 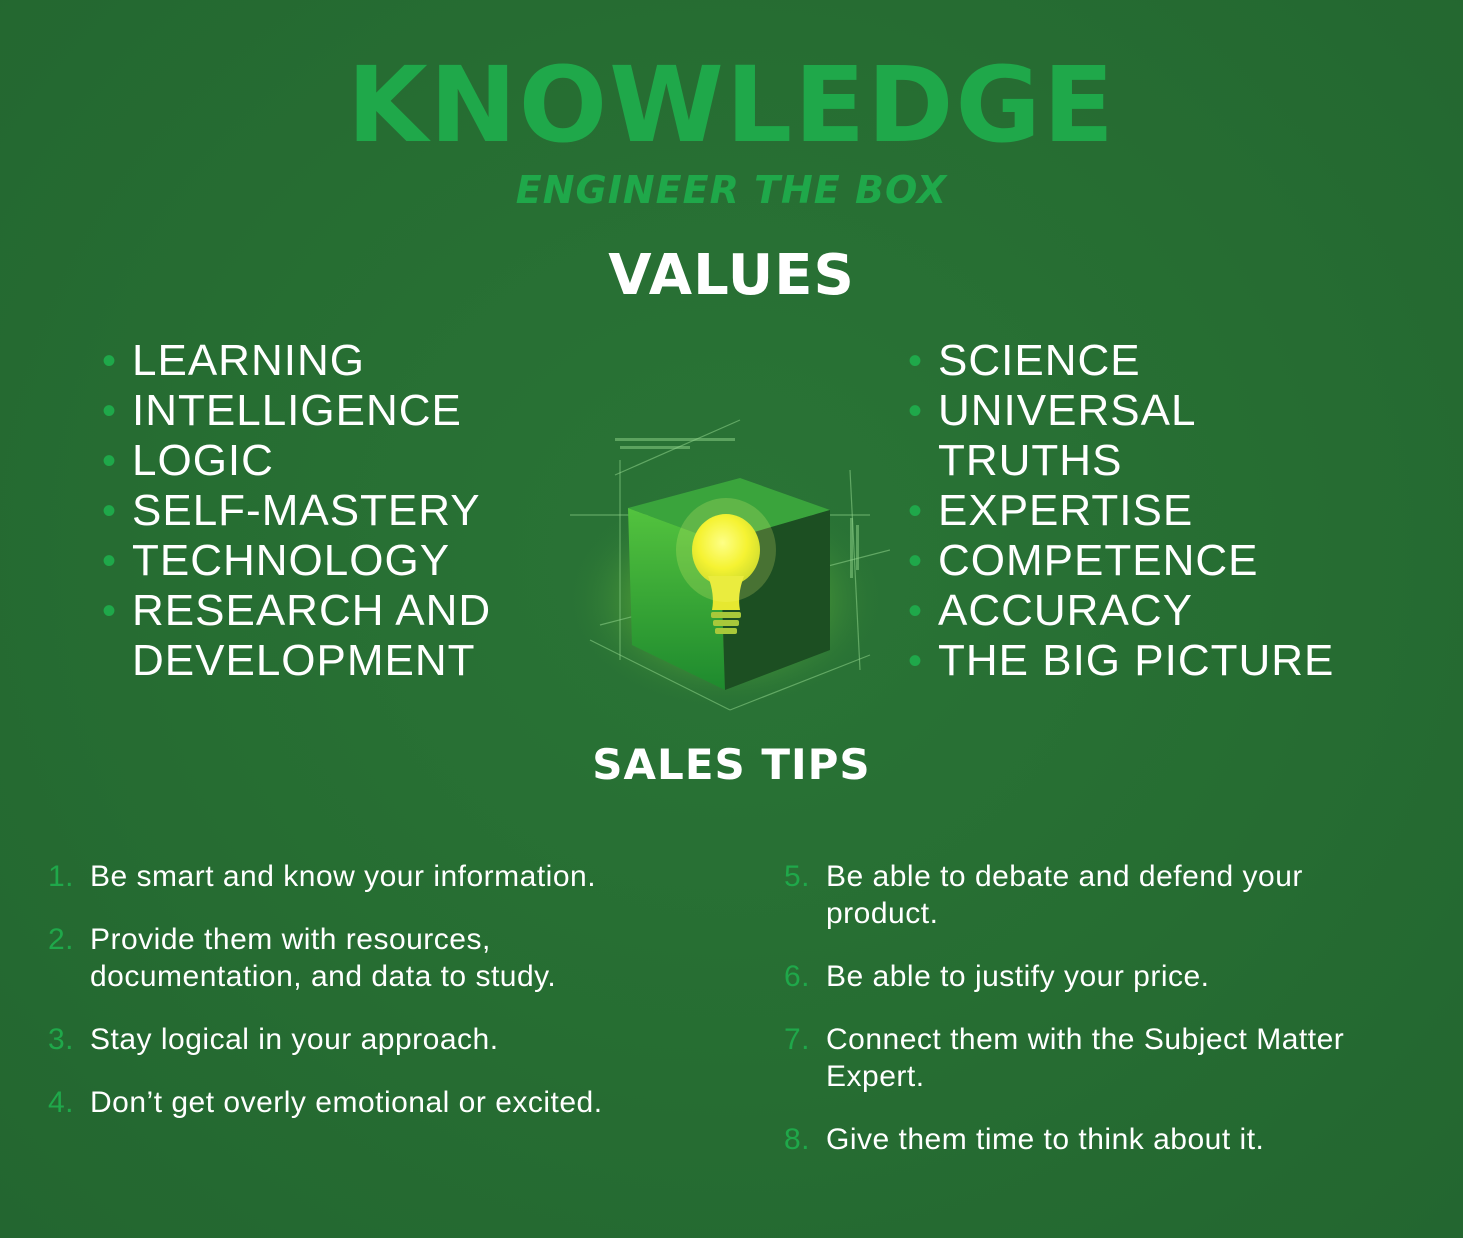 I want to click on page-title: KNOWLEDGE, so click(x=731, y=105).